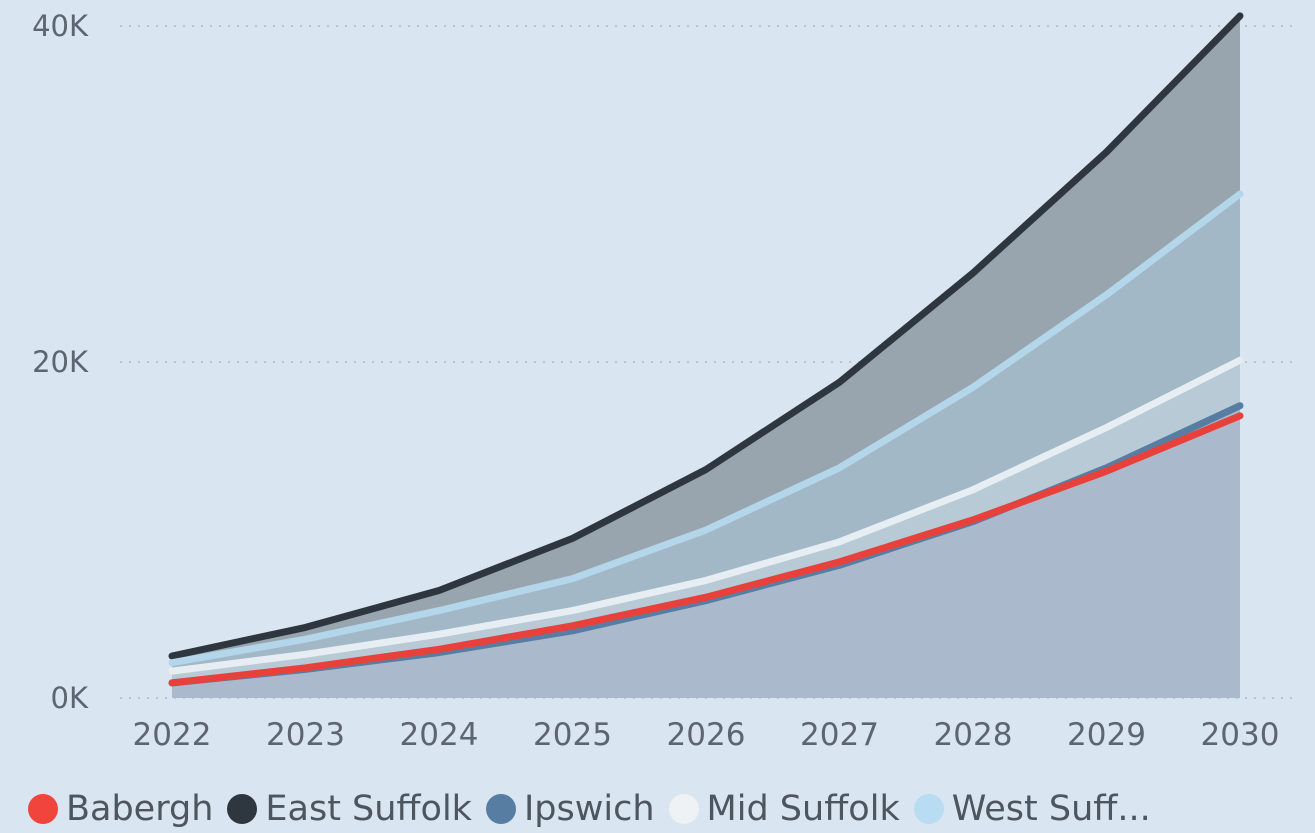 The height and width of the screenshot is (833, 1315). What do you see at coordinates (70, 698) in the screenshot?
I see `y-tick-label: 0K` at bounding box center [70, 698].